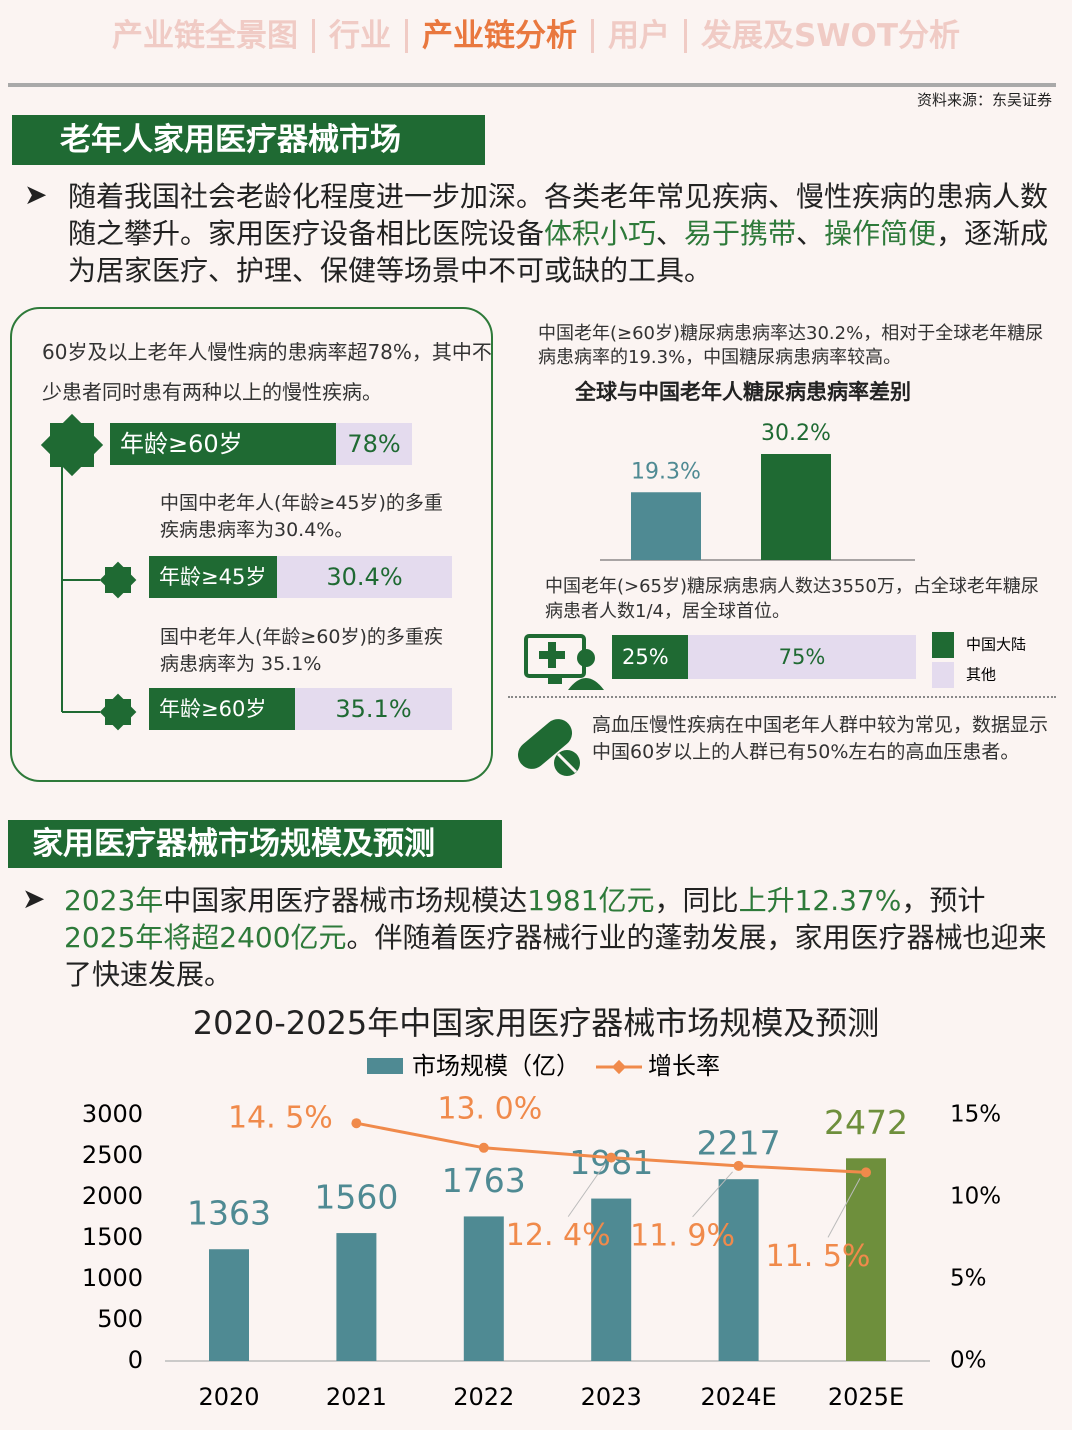 The height and width of the screenshot is (1430, 1072). What do you see at coordinates (666, 471) in the screenshot?
I see `value-label: 19.3%` at bounding box center [666, 471].